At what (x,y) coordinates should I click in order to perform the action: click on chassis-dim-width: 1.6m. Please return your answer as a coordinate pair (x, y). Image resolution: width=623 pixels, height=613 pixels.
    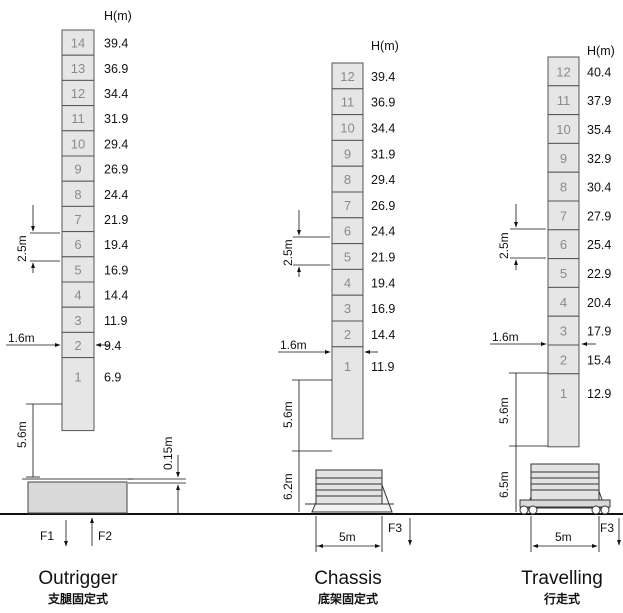
    Looking at the image, I should click on (293, 345).